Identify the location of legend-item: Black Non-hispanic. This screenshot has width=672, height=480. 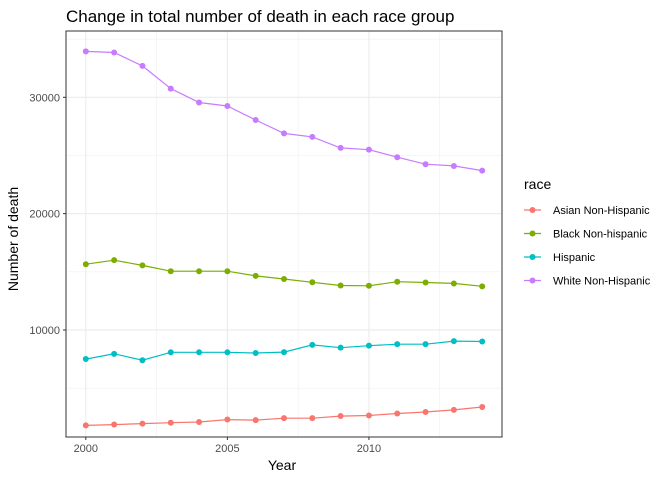
(586, 235).